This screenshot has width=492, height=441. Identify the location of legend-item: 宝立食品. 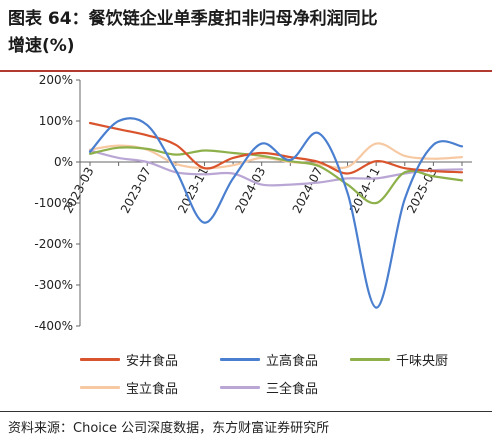
(129, 387).